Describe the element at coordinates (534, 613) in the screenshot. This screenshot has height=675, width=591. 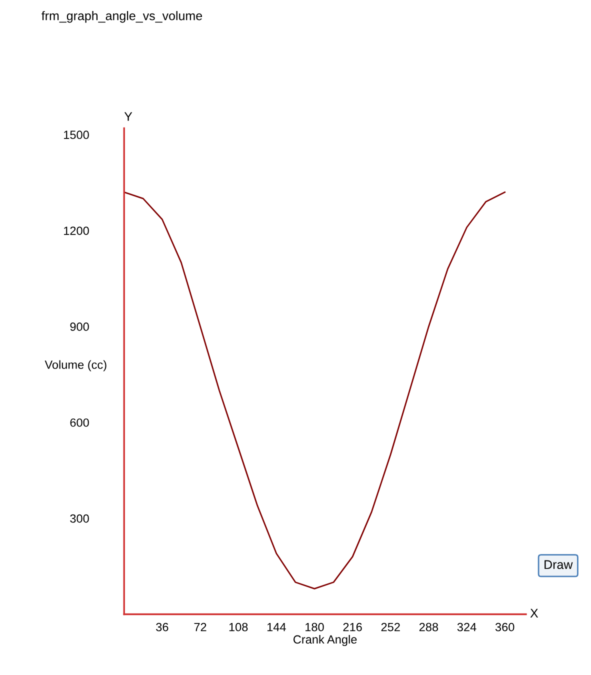
I see `text: X` at that location.